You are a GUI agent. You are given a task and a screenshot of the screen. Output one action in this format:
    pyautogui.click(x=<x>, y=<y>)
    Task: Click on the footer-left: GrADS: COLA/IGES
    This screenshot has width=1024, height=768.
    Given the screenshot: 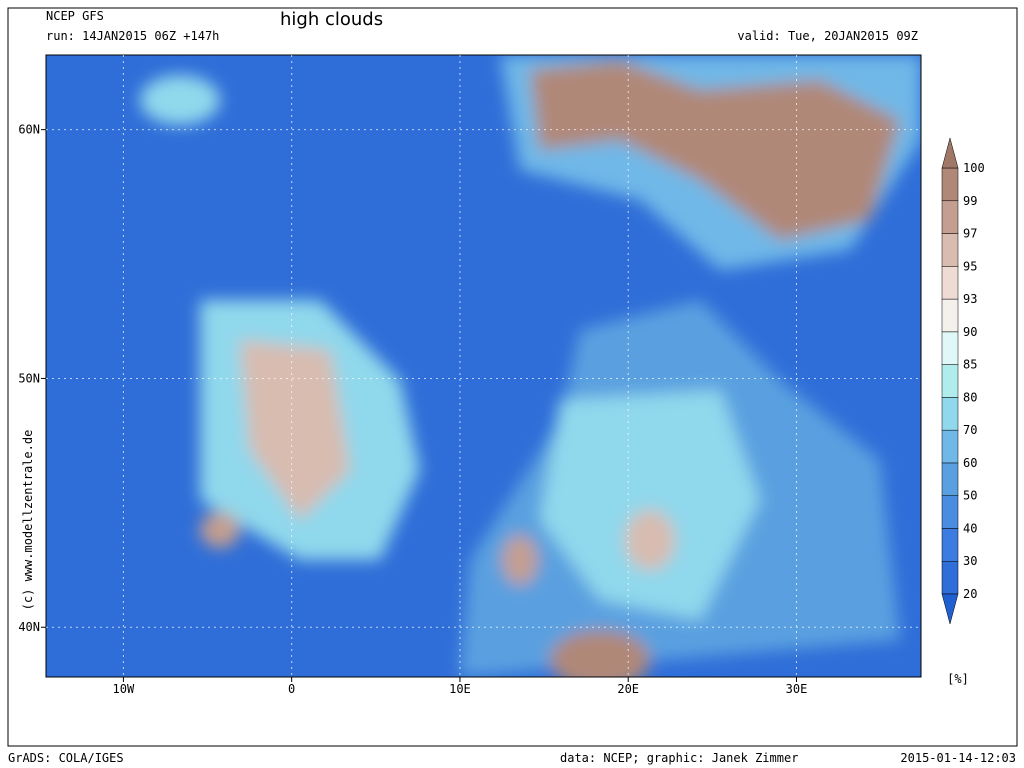 What is the action you would take?
    pyautogui.click(x=66, y=758)
    